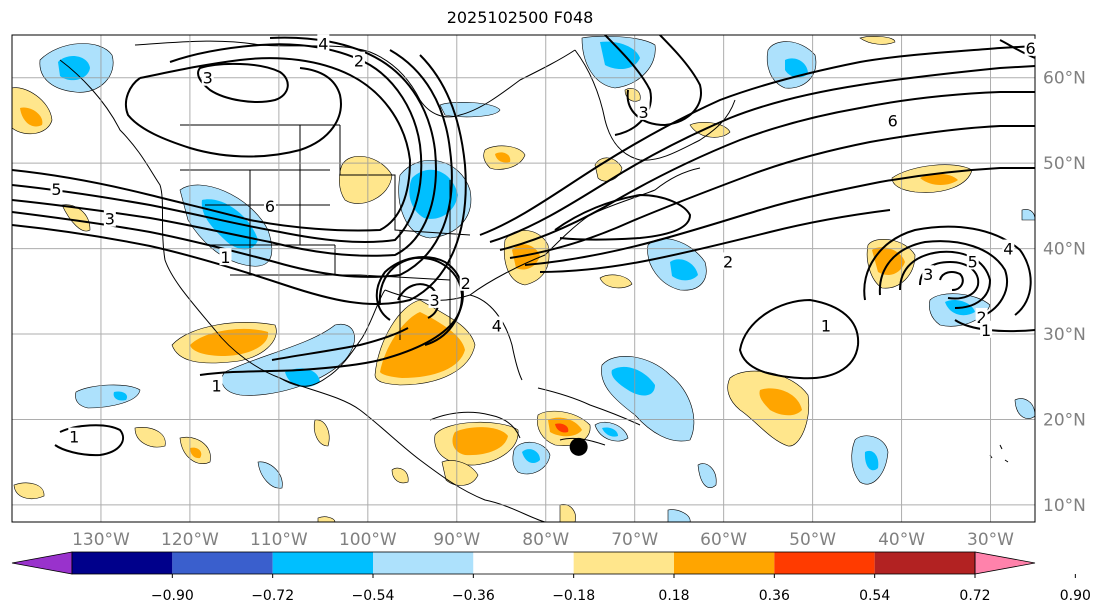 The image size is (1105, 615). Describe the element at coordinates (272, 596) in the screenshot. I see `colorbar-tick-label: −0.72` at that location.